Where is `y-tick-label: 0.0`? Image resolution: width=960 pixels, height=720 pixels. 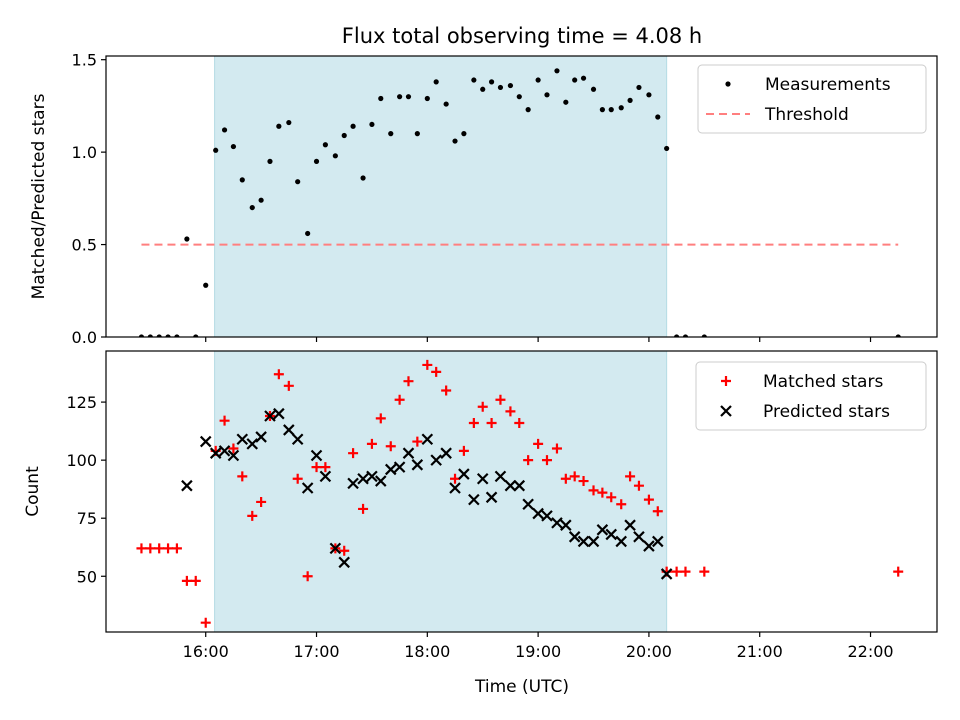 y-tick-label: 0.0 is located at coordinates (84, 337).